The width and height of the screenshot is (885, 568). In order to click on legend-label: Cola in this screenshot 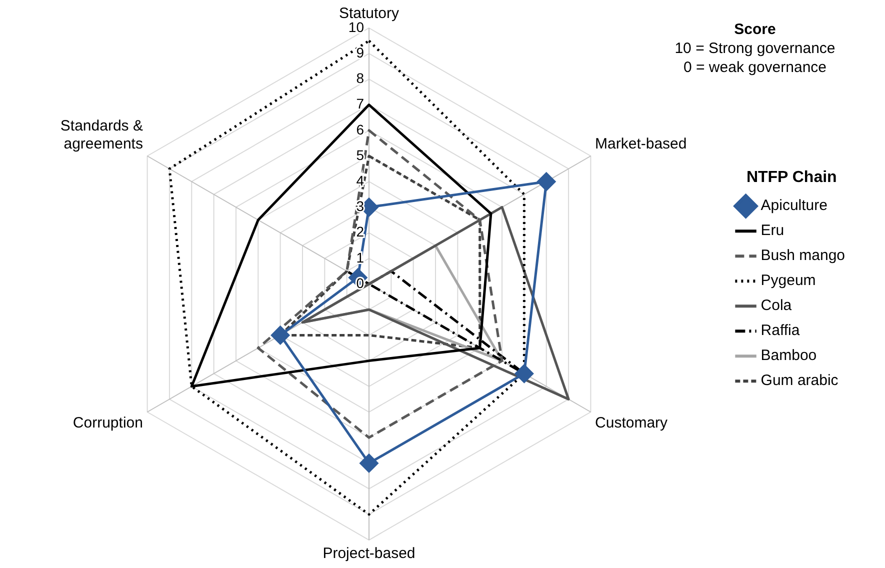, I will do `click(776, 305)`.